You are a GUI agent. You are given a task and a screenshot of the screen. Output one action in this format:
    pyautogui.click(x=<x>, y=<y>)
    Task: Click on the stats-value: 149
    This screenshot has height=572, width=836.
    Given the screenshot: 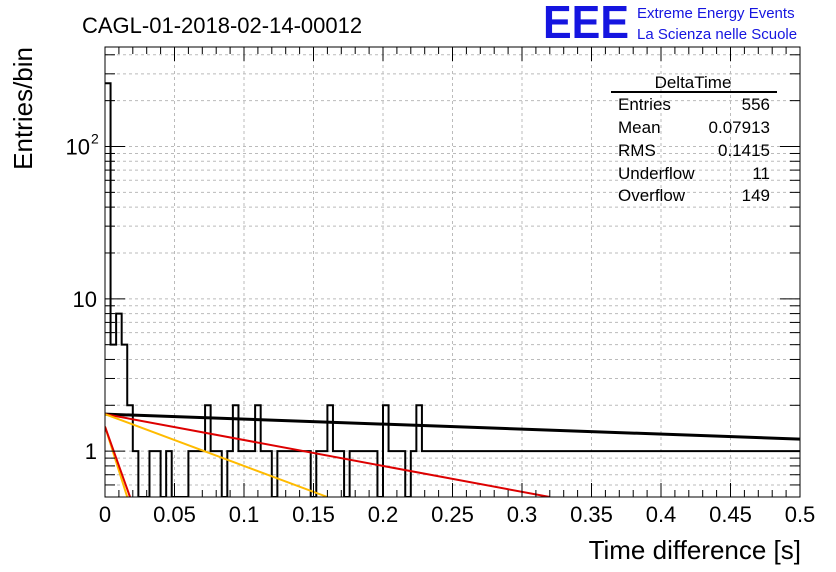 What is the action you would take?
    pyautogui.click(x=756, y=195)
    